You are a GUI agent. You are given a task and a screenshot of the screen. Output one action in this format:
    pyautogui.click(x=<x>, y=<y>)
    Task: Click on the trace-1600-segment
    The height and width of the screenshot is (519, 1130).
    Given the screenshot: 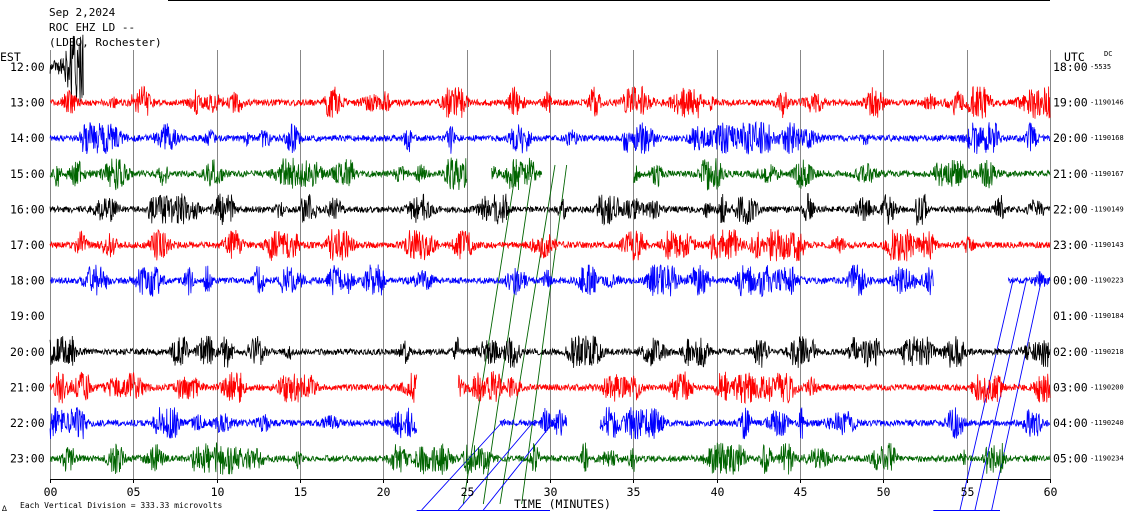 What is the action you would take?
    pyautogui.click(x=550, y=209)
    